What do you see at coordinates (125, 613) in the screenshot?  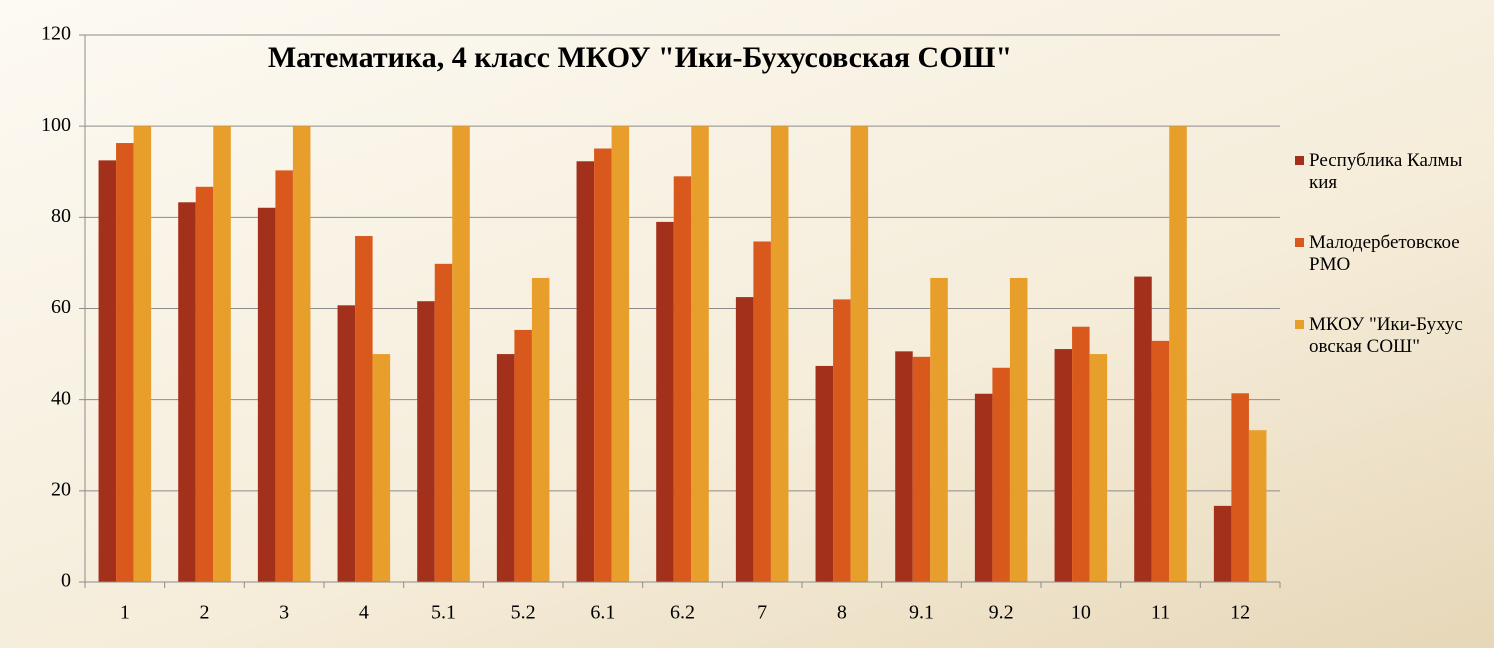 I see `x-tick-label: 1` at bounding box center [125, 613].